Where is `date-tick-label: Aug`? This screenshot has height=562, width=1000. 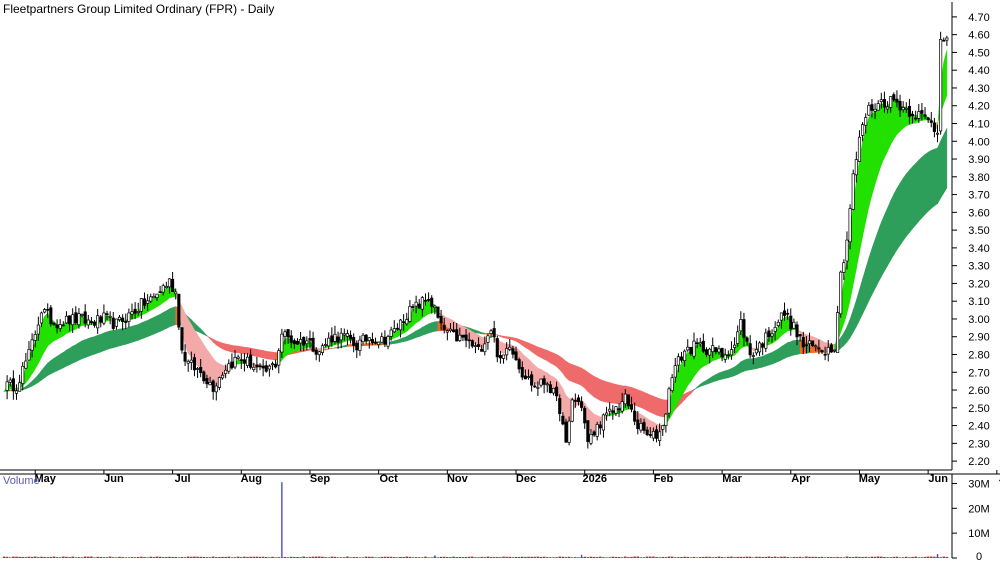 date-tick-label: Aug is located at coordinates (251, 479).